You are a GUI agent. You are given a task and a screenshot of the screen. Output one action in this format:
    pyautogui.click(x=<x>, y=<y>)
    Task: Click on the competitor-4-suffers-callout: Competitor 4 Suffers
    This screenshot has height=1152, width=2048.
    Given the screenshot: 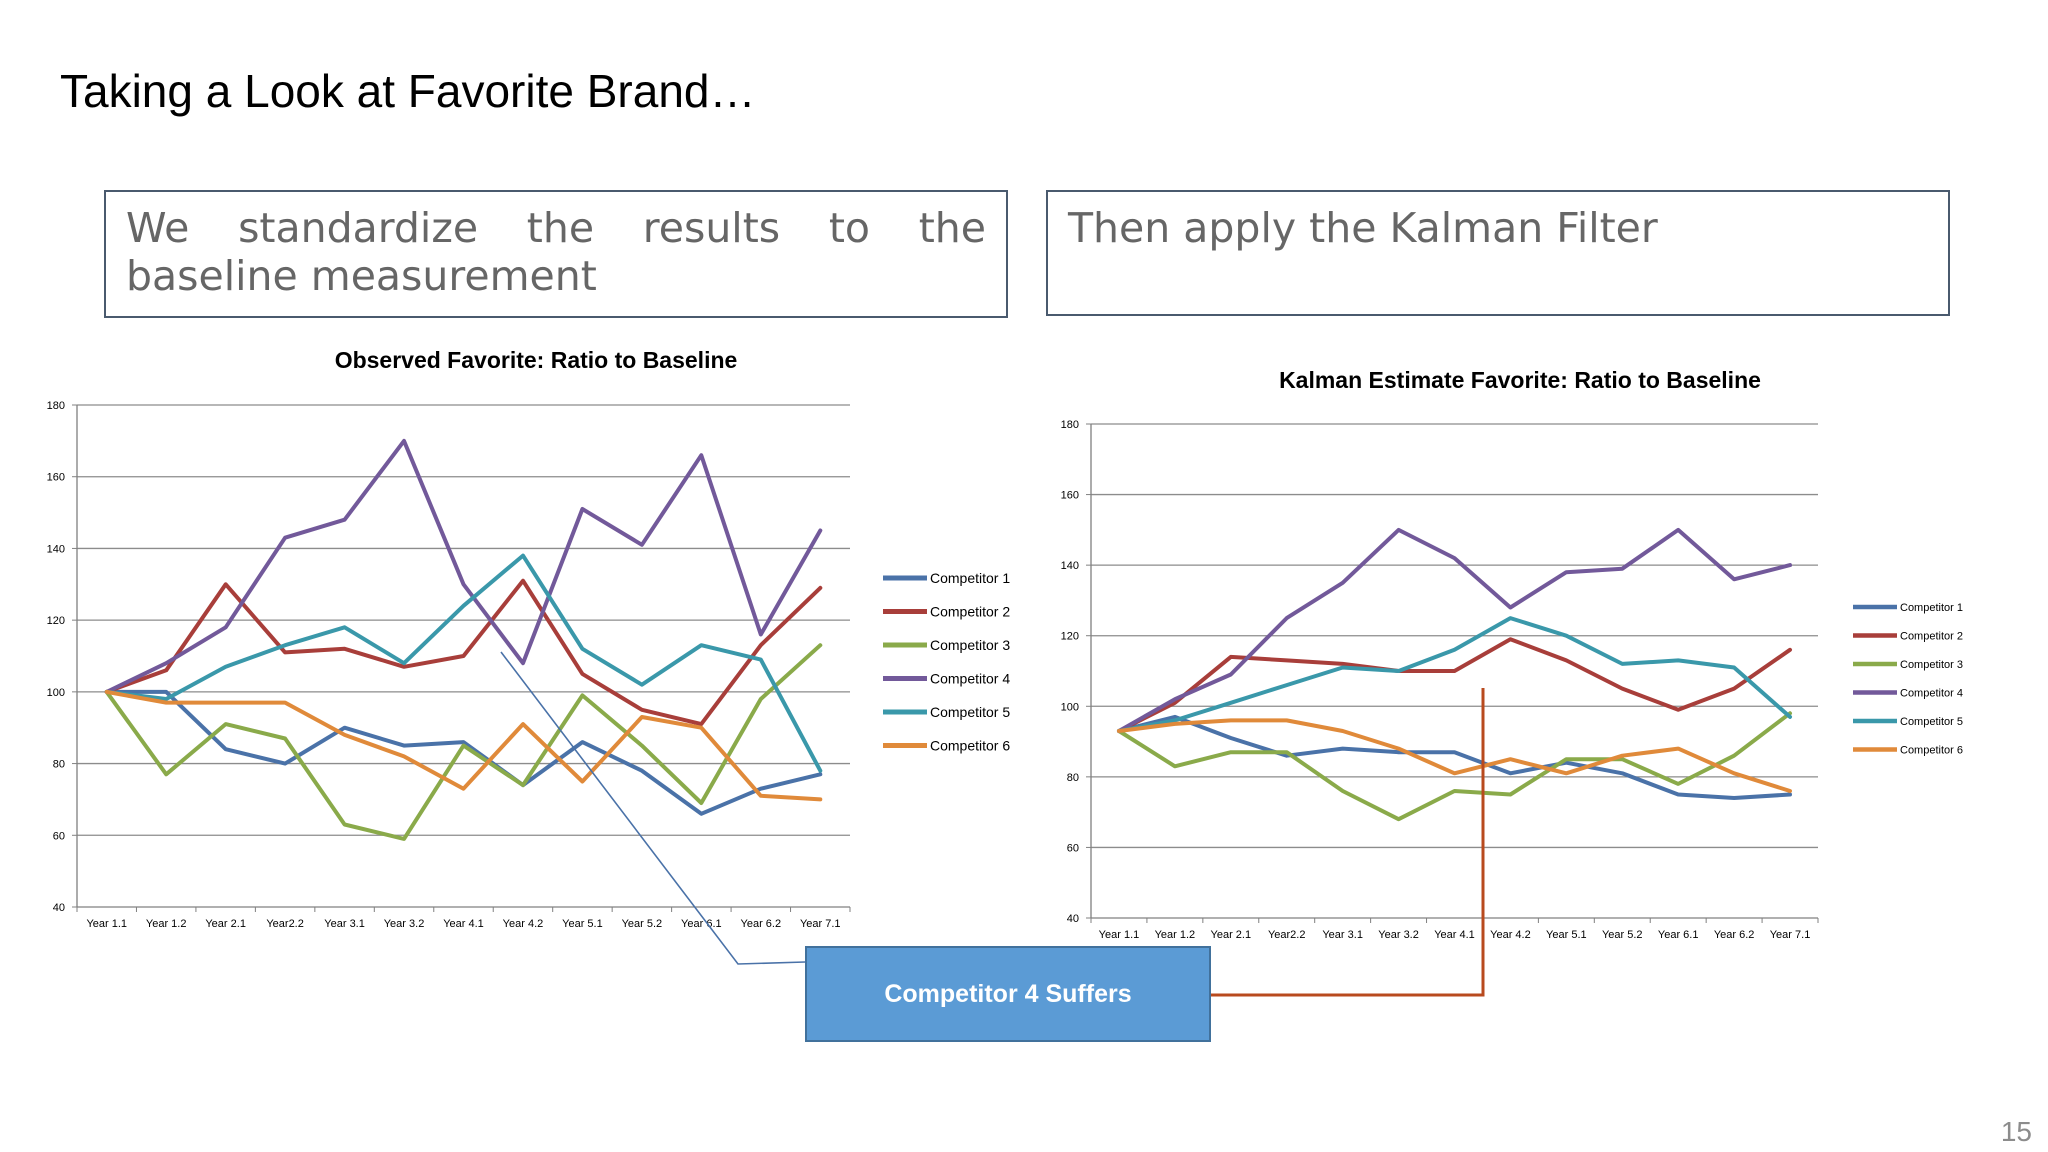 What is the action you would take?
    pyautogui.click(x=1008, y=994)
    